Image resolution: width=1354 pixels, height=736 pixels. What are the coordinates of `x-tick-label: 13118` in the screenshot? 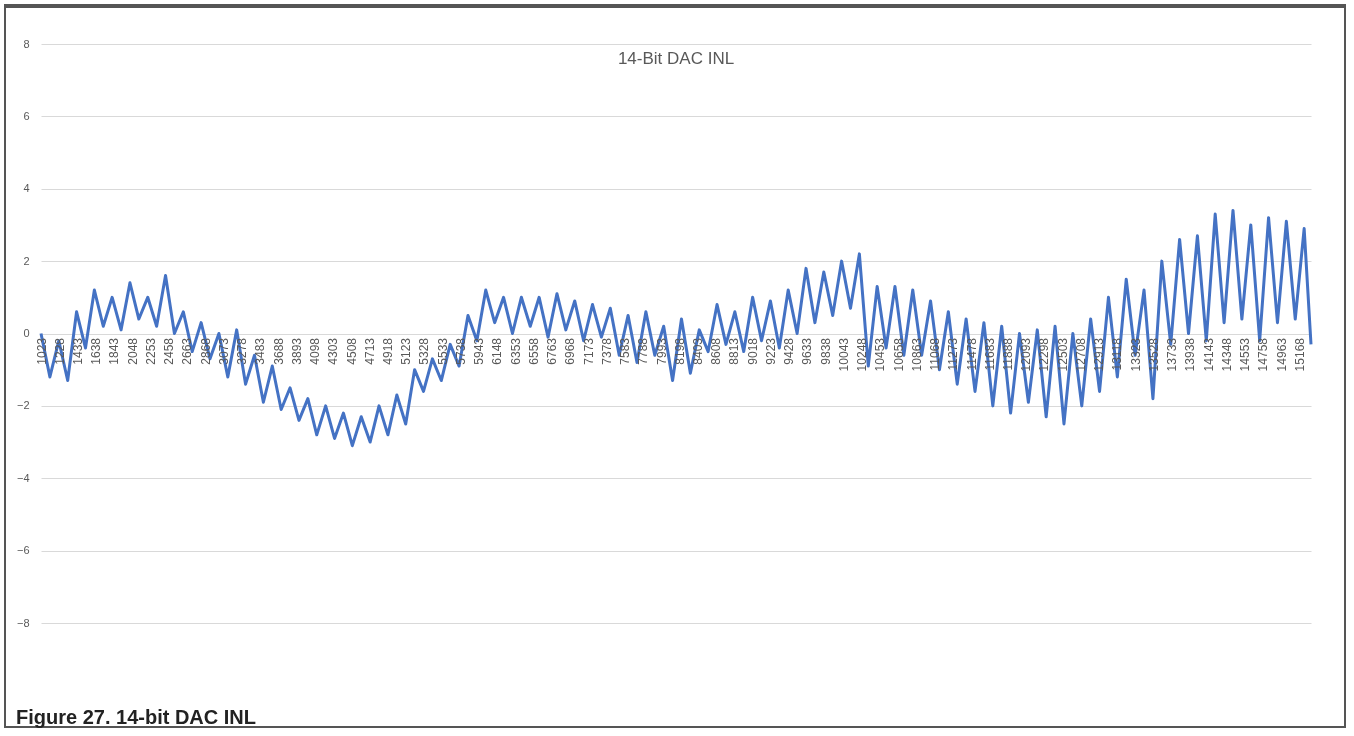 It's located at (1117, 354).